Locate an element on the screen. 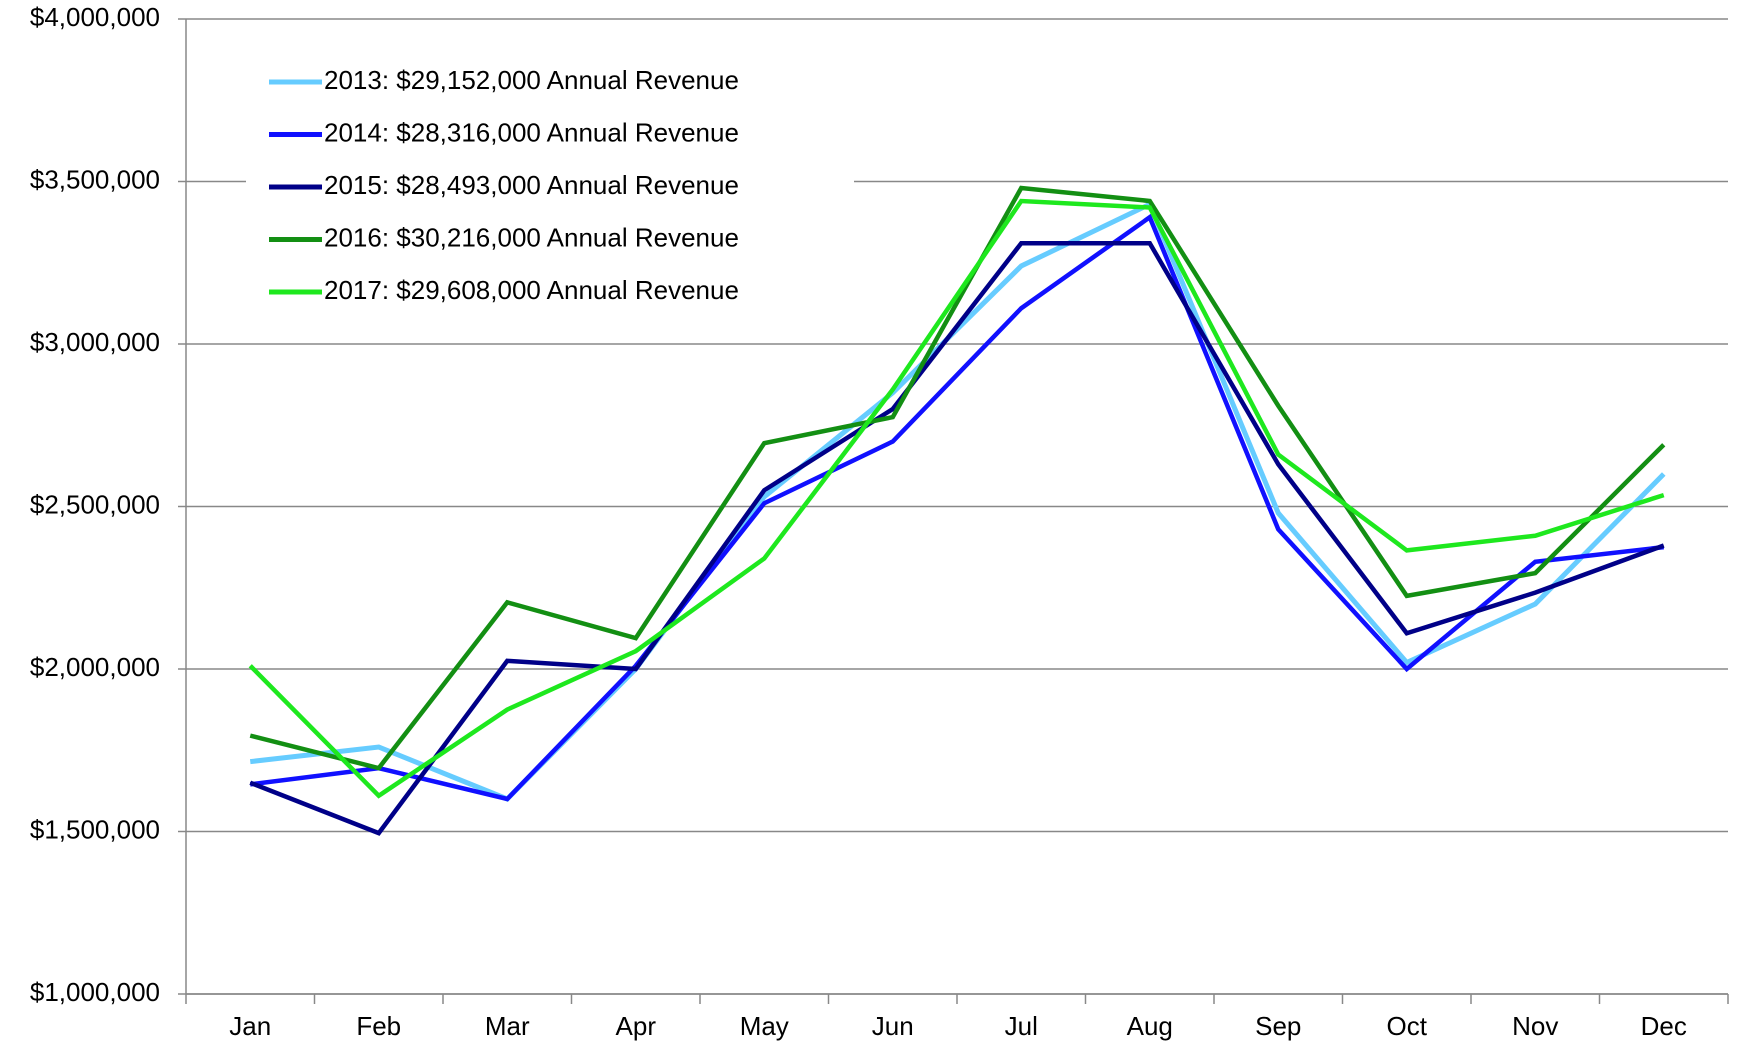  x-tick-label: Feb is located at coordinates (378, 1026).